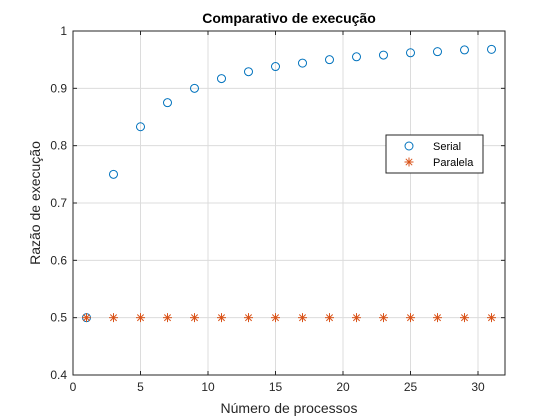 This screenshot has height=420, width=560. What do you see at coordinates (58, 88) in the screenshot?
I see `y-tick-label: 0.9` at bounding box center [58, 88].